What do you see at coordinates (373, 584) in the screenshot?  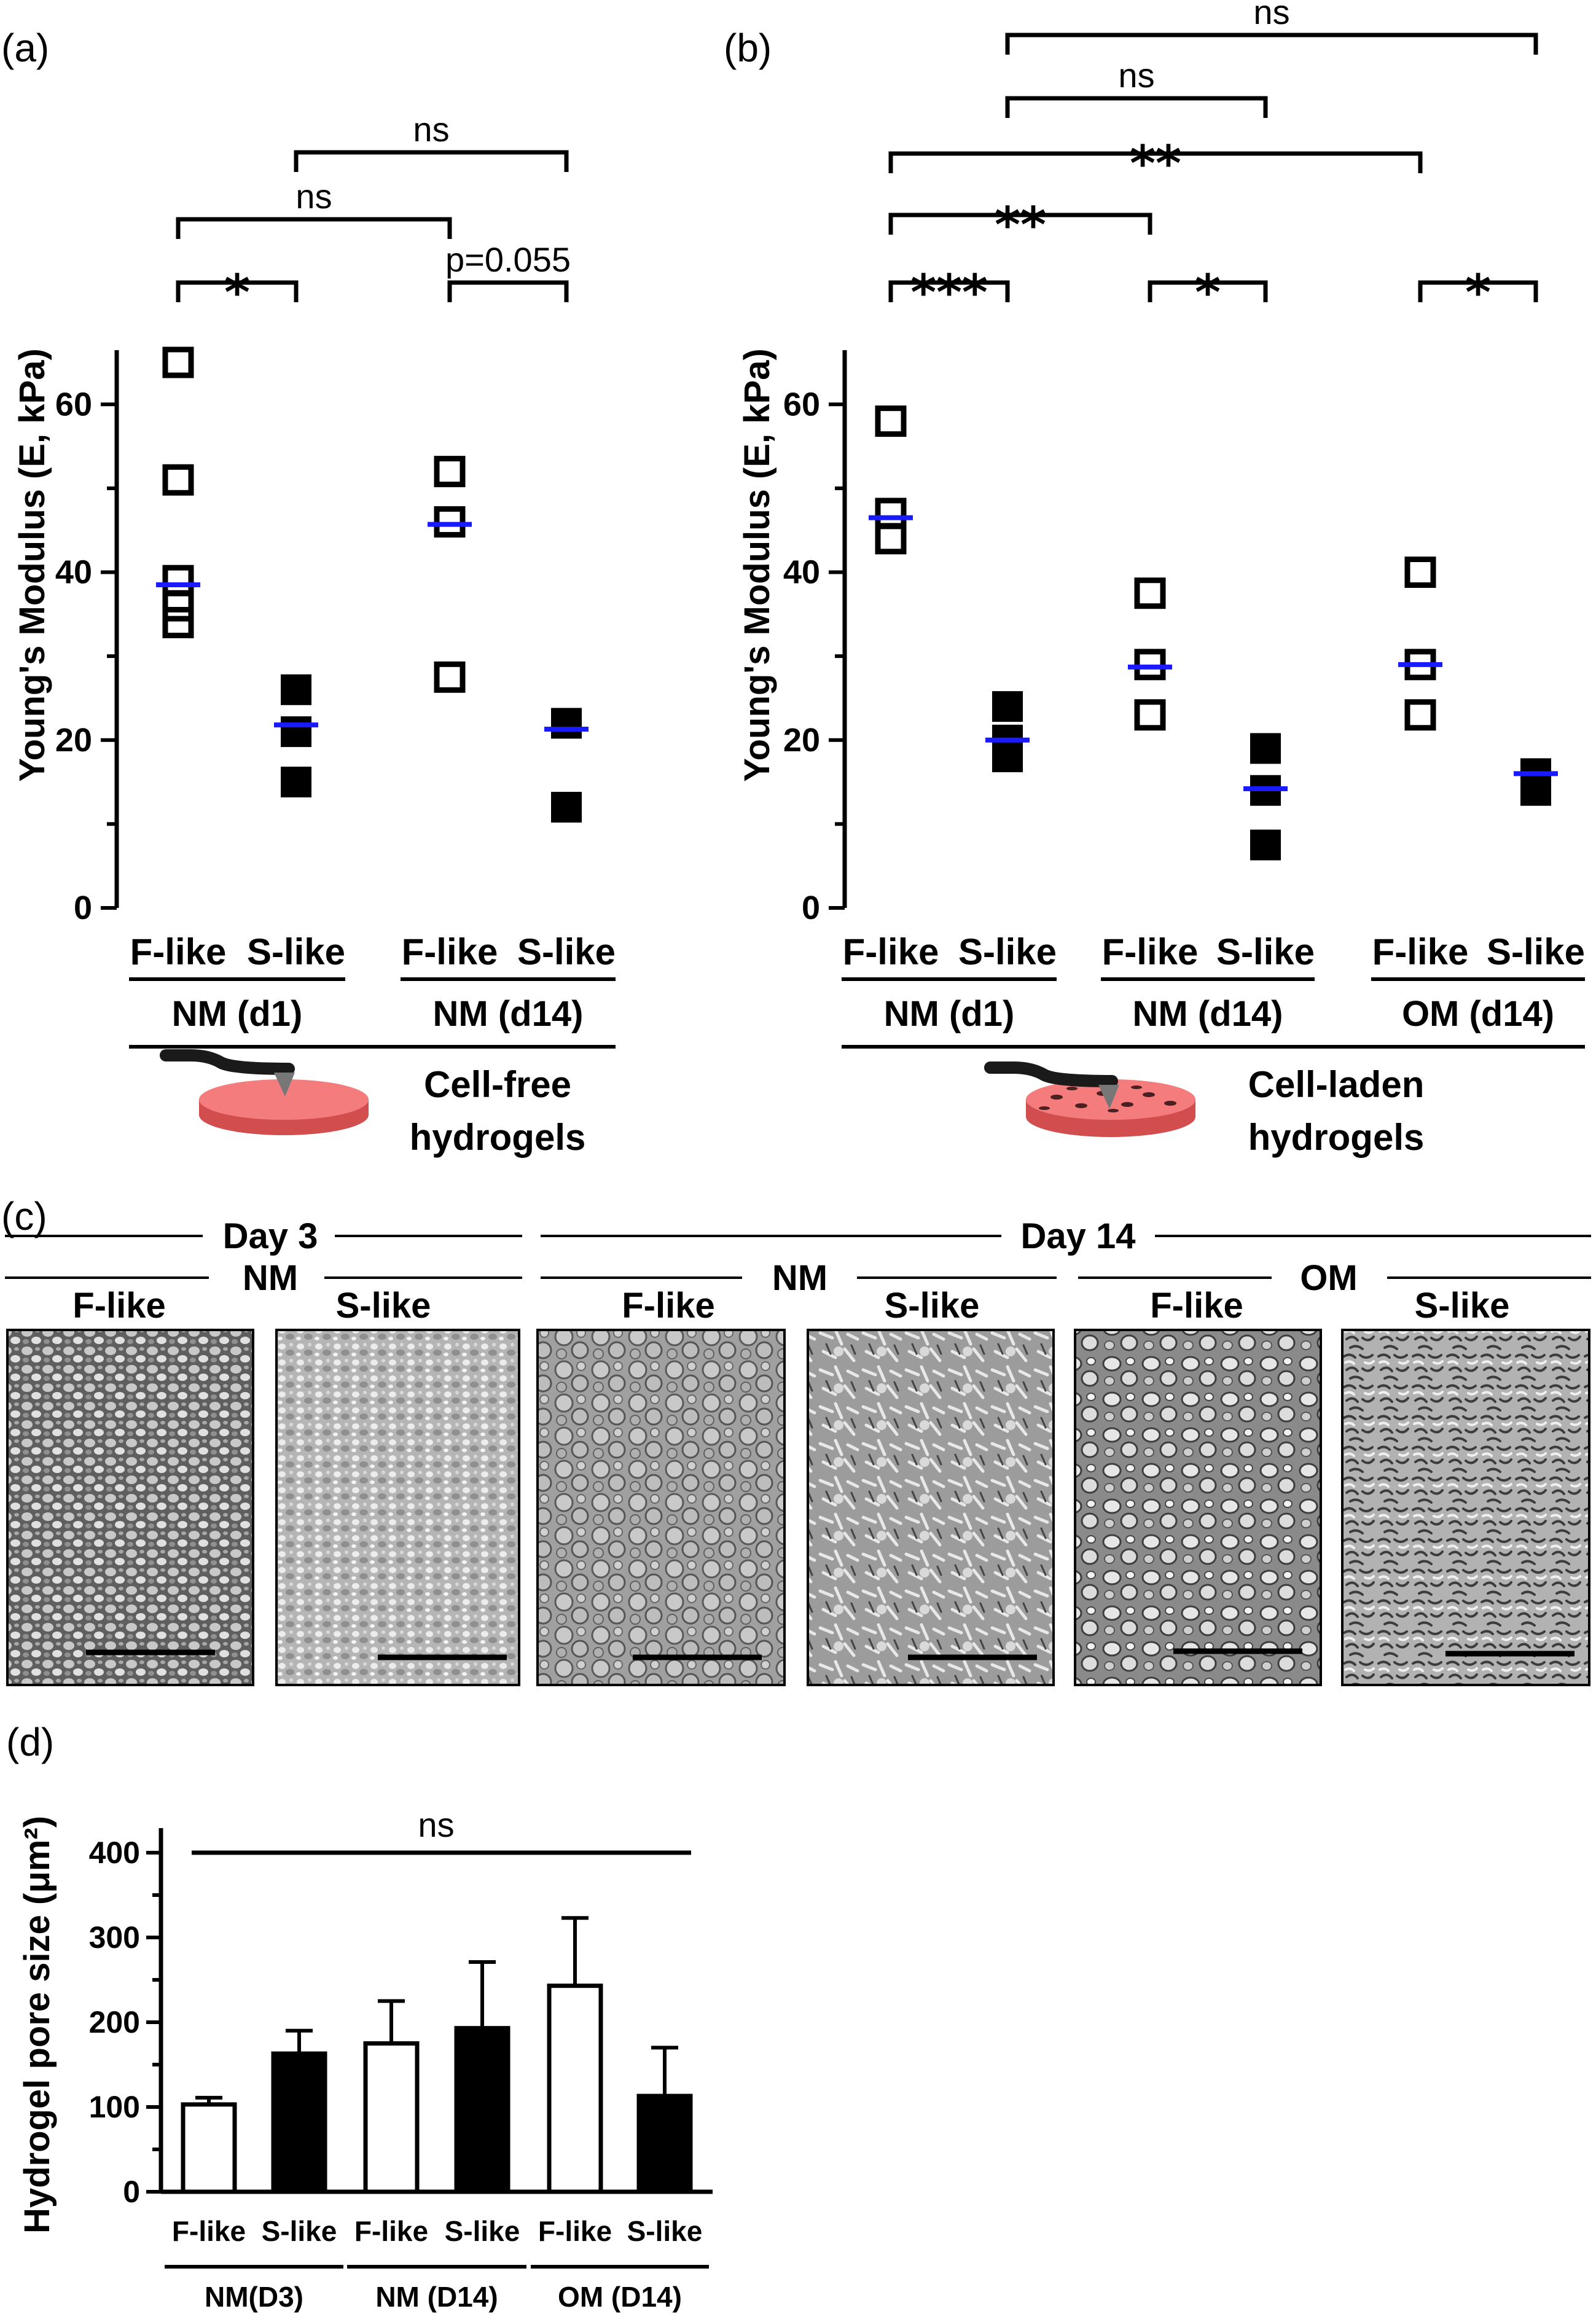 I see `chart-a-points` at bounding box center [373, 584].